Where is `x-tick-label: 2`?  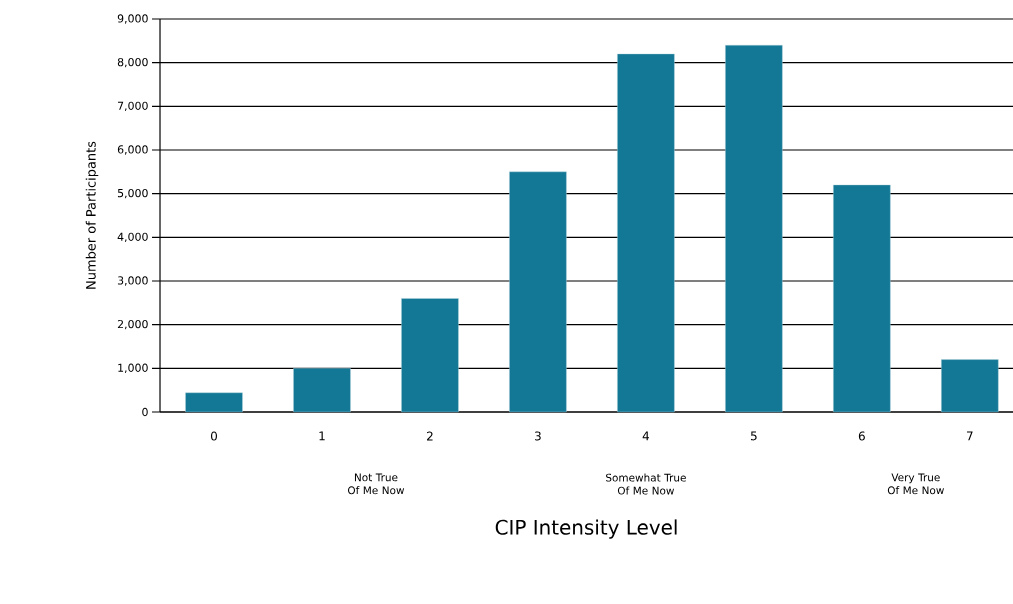 x-tick-label: 2 is located at coordinates (430, 436).